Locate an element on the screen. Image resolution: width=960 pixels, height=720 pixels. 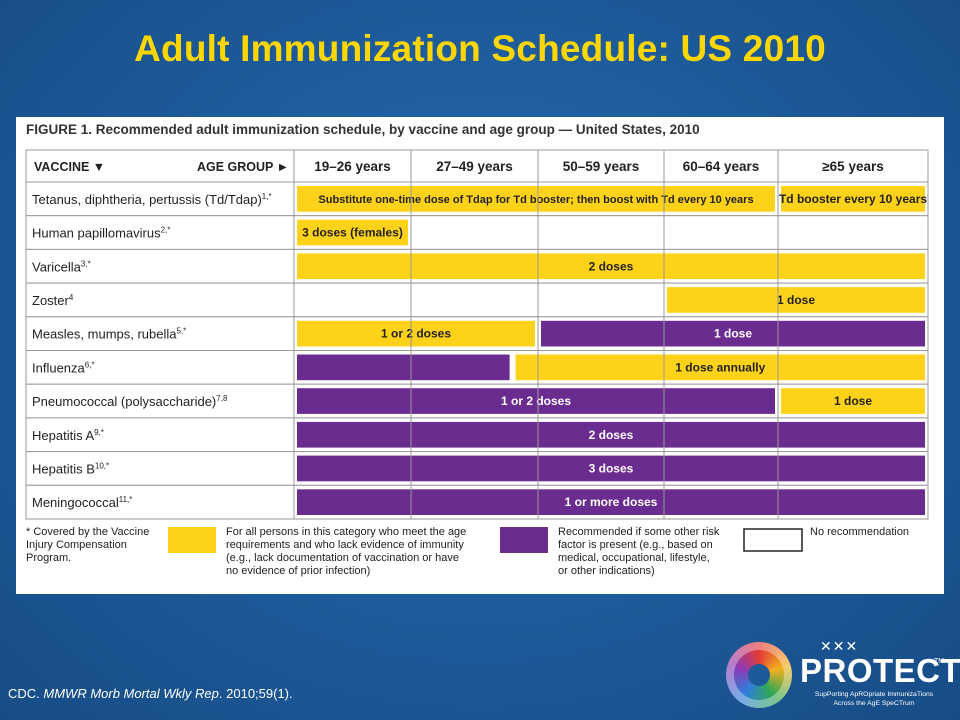
legend-swatch-yellow is located at coordinates (192, 540).